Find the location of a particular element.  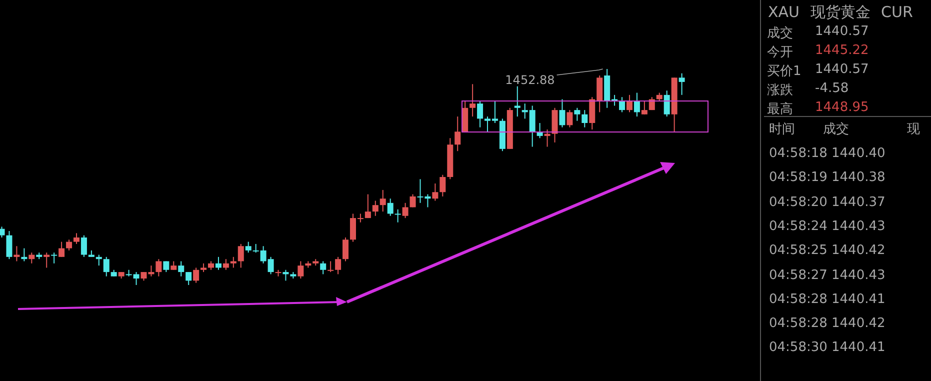

text: 04:58:28 1440.42 is located at coordinates (827, 324).